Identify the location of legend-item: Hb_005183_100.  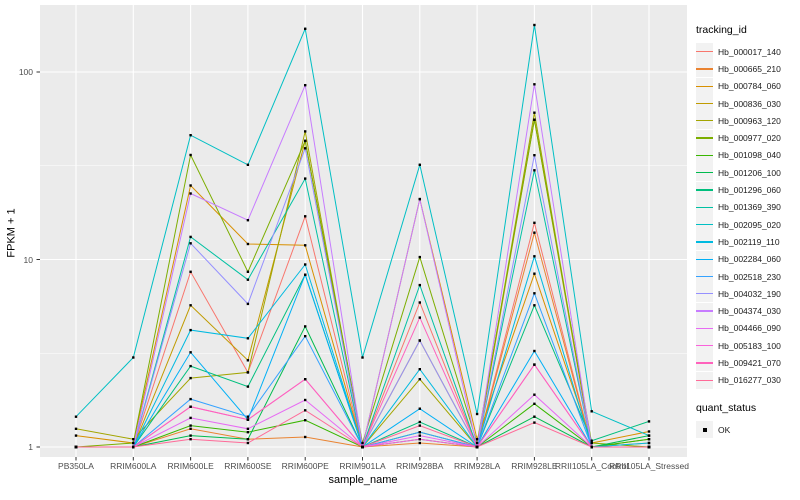
(748, 346).